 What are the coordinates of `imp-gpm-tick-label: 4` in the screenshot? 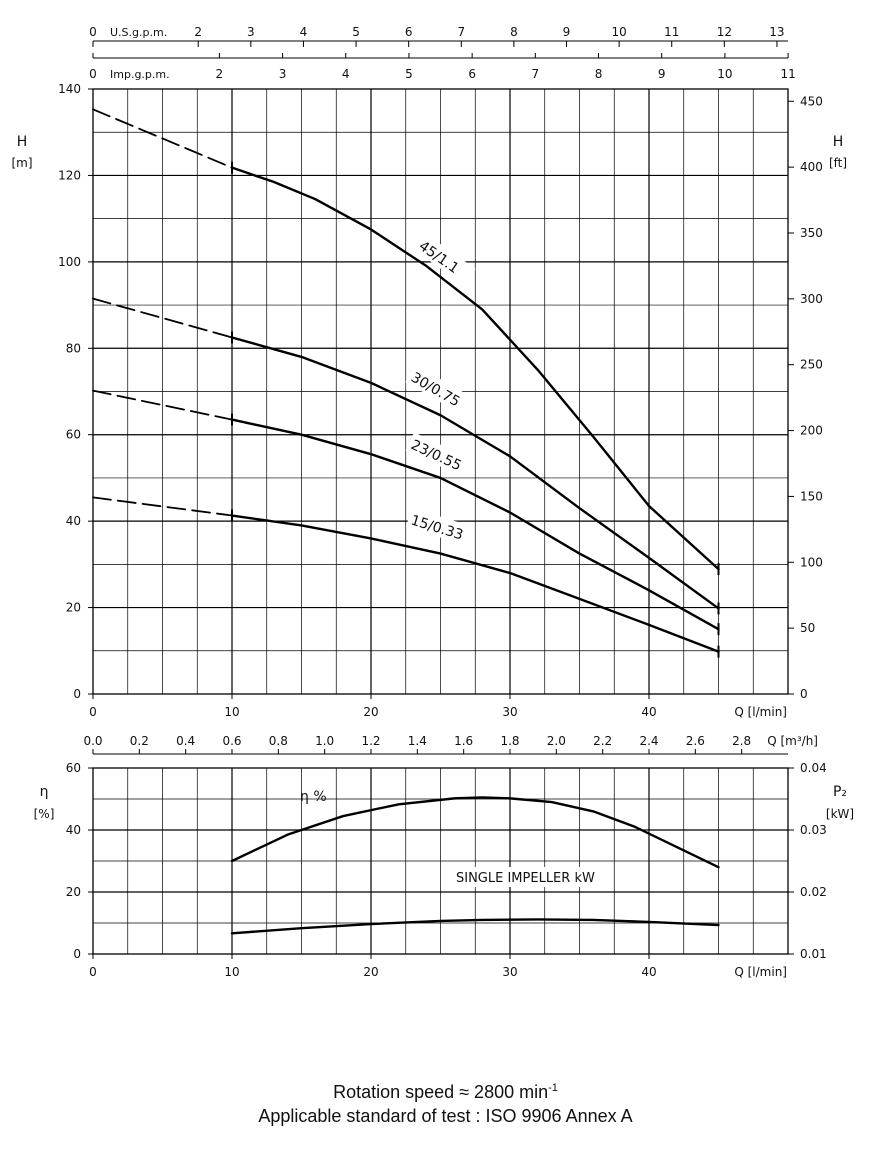 It's located at (346, 74).